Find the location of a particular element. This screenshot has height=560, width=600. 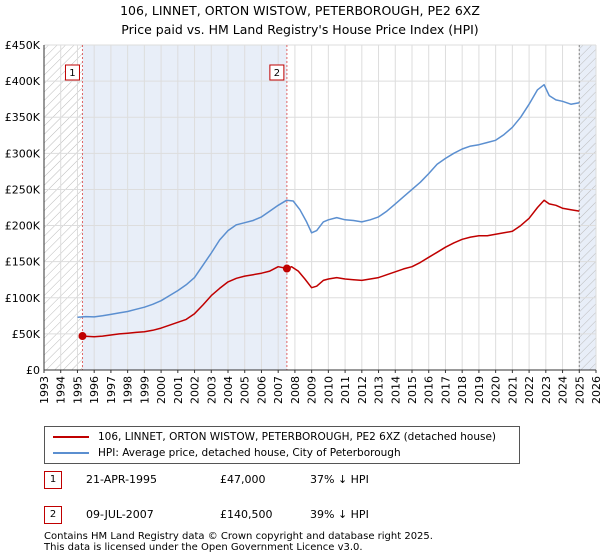

x-tick-label: 2014 is located at coordinates (395, 390).